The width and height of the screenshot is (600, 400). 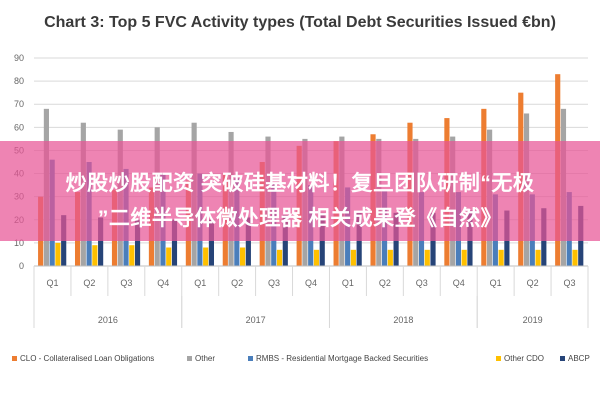 I want to click on legend-item: CLO - Collateralised Loan Obligations, so click(x=83, y=358).